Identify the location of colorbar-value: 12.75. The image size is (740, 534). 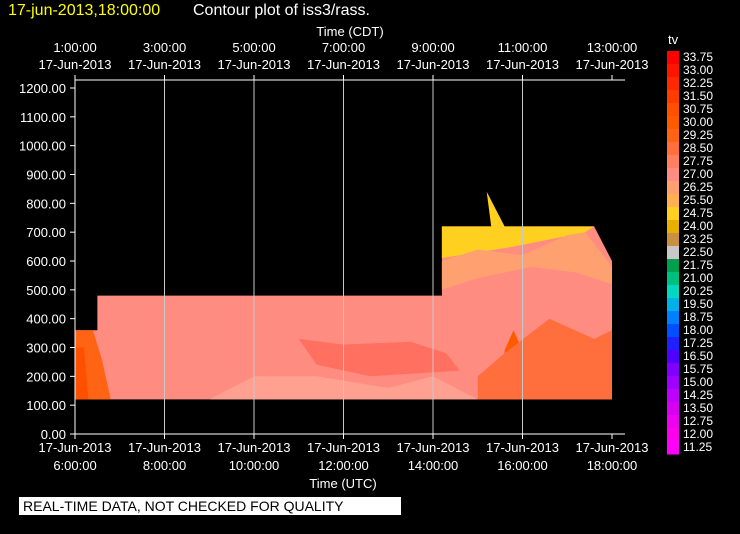
(698, 421).